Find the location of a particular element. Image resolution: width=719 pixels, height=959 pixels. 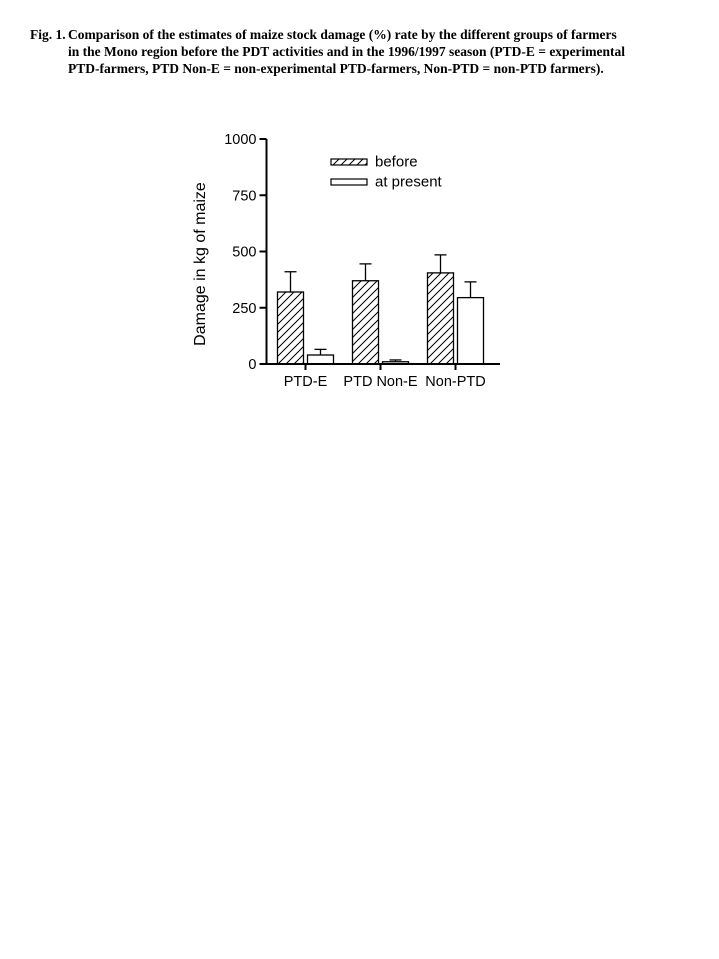

x-category-label: PTD-E is located at coordinates (306, 382).